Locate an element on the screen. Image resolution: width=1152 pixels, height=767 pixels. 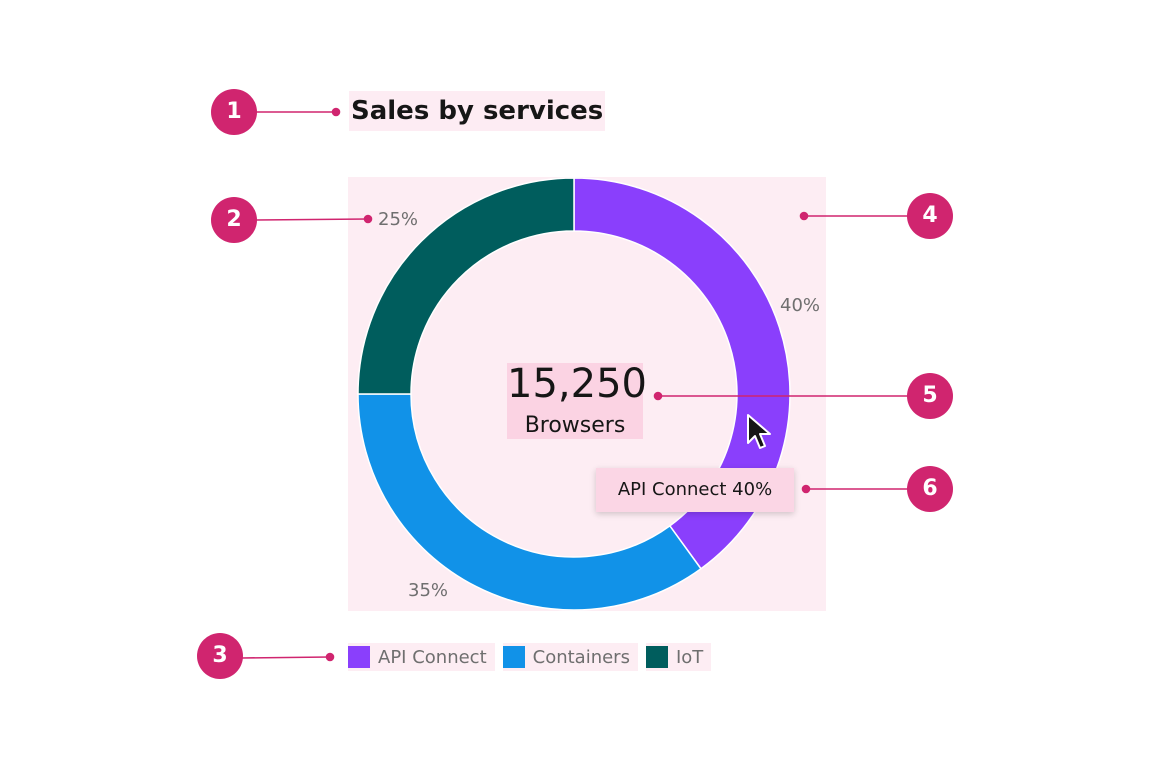
legend-swatch-api-connect is located at coordinates (359, 657).